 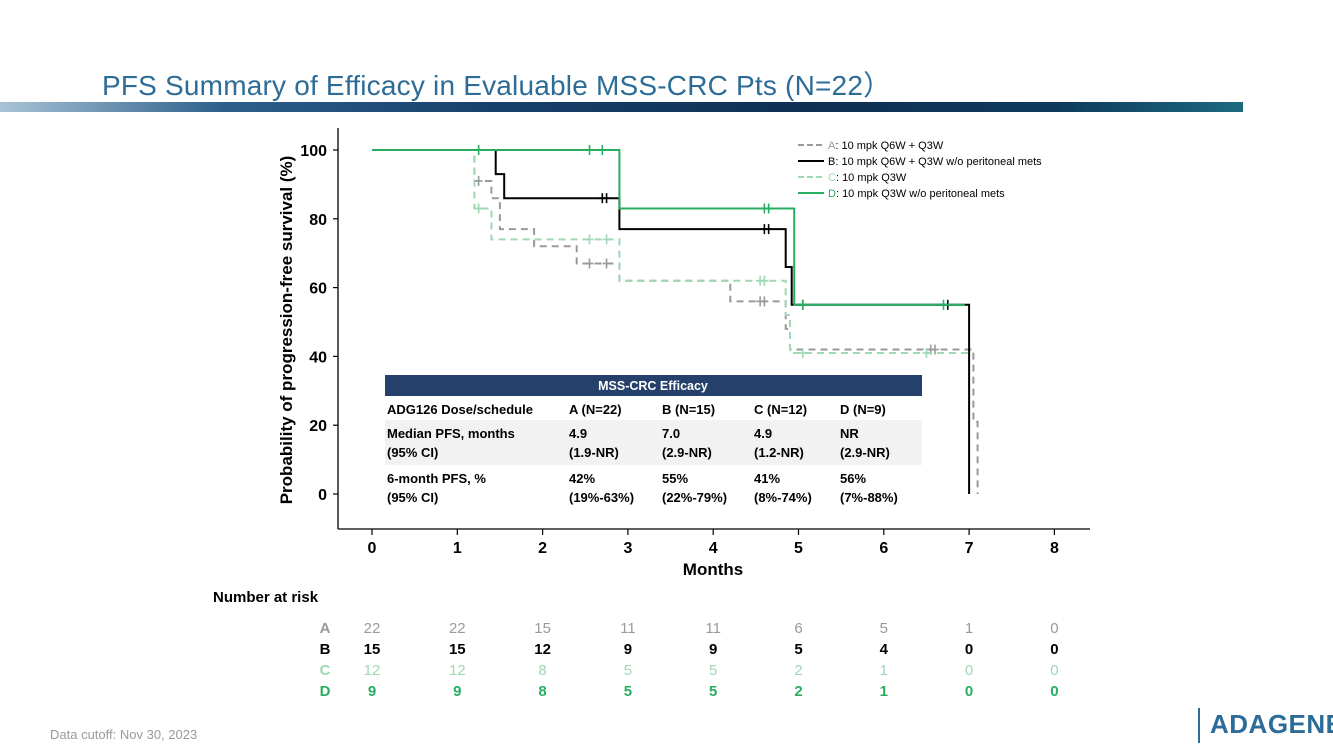 I want to click on legend-key-C: C, so click(x=832, y=178).